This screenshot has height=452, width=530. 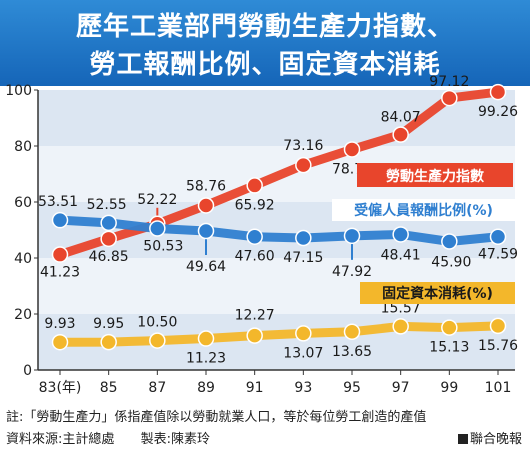 What do you see at coordinates (498, 255) in the screenshot?
I see `data-label: 47.59` at bounding box center [498, 255].